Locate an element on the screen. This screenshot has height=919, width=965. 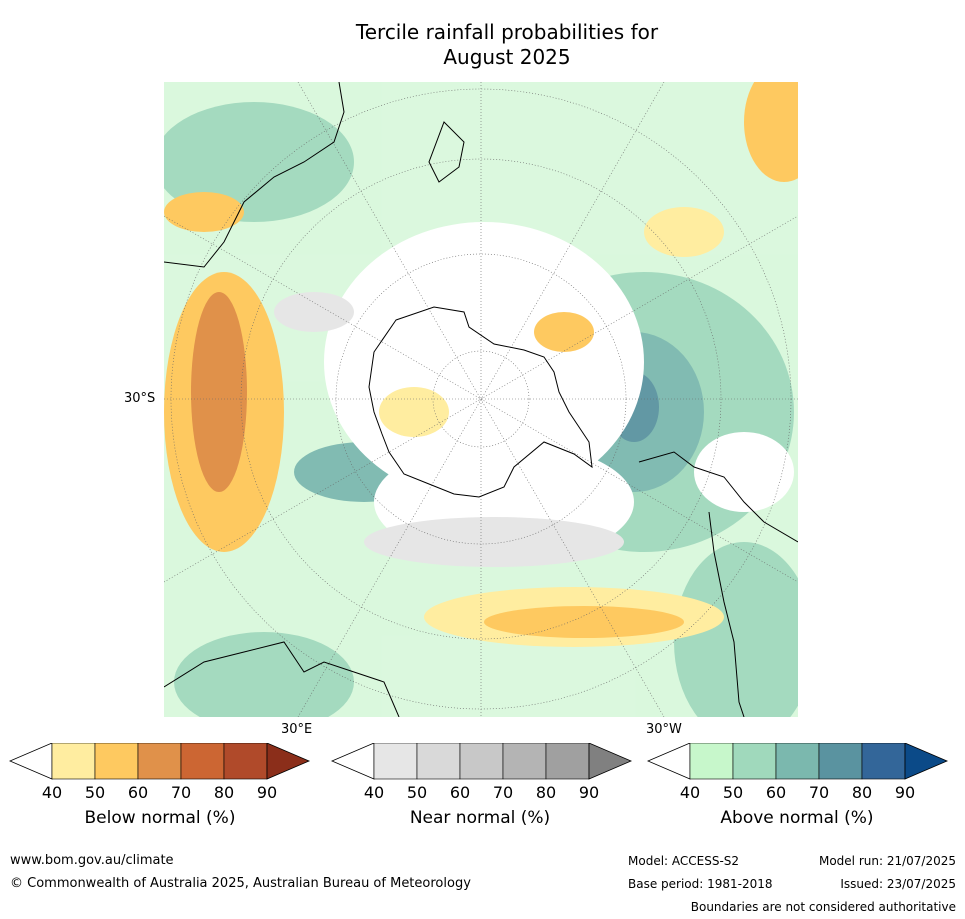
near-arrow-left is located at coordinates (353, 761).